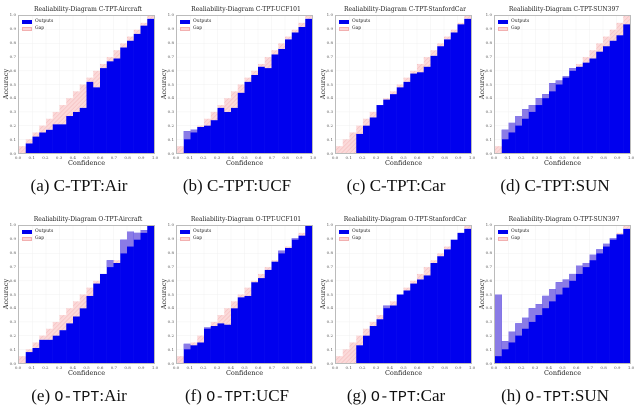 Image resolution: width=634 pixels, height=410 pixels. I want to click on plot-title: Realiability-Diagram C-TPT-Aircraft, so click(88, 9).